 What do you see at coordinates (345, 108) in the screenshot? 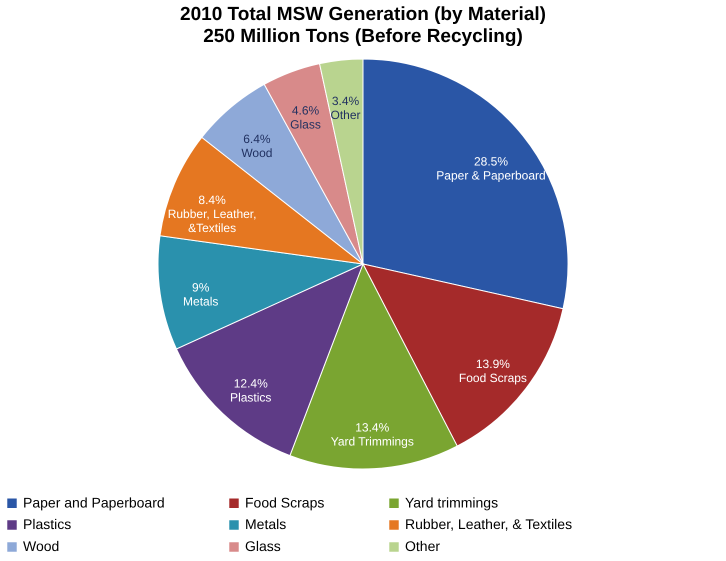
I see `data-label: 3.4% Other` at bounding box center [345, 108].